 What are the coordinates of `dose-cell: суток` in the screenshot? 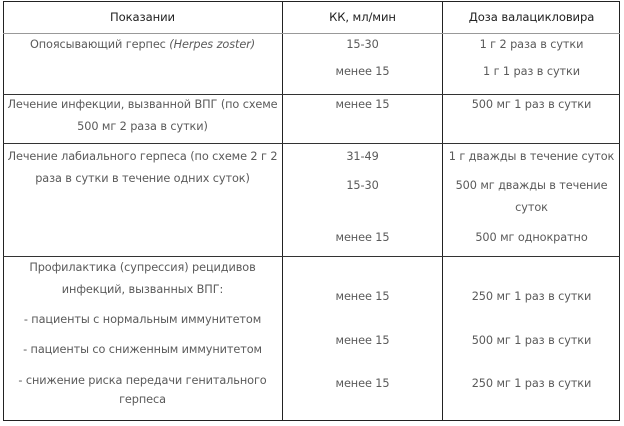 It's located at (531, 207).